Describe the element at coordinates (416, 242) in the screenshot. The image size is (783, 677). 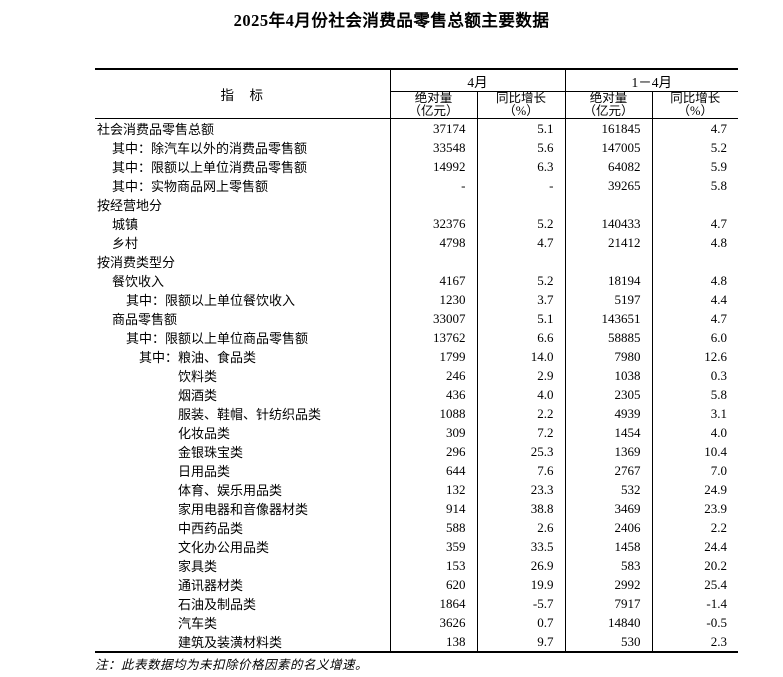
I see `table-row: 乡村 4798 4.7 21412 4.8` at that location.